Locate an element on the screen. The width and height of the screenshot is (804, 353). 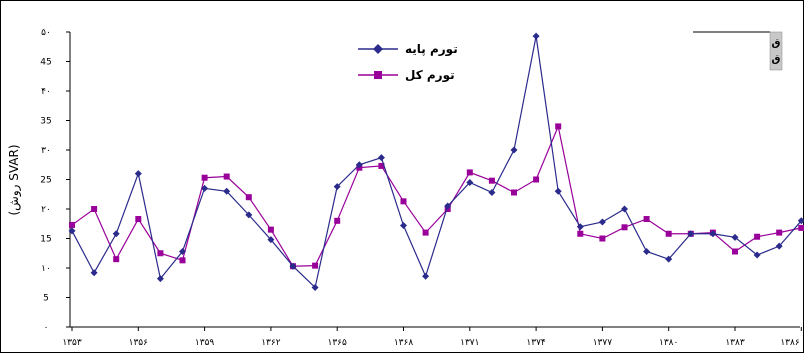
legend: تورم پایه تورم کل is located at coordinates (408, 62).